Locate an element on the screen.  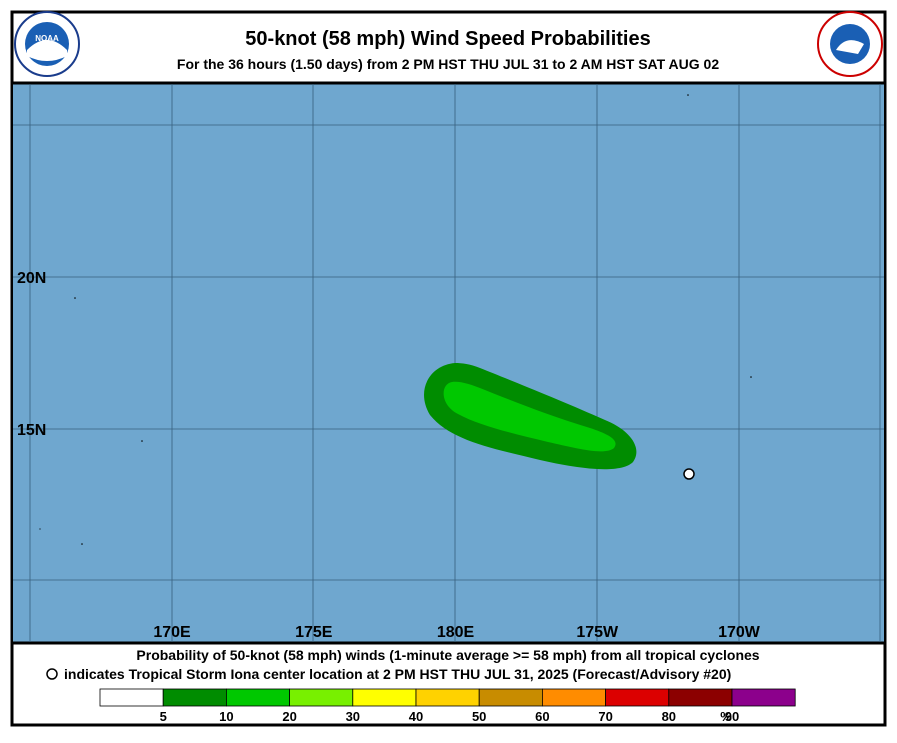
storm-center is located at coordinates (689, 474).